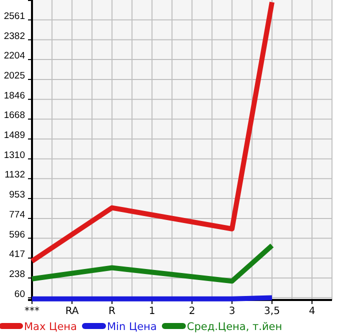 Image resolution: width=345 pixels, height=335 pixels. I want to click on y-tick-label: 60, so click(19, 294).